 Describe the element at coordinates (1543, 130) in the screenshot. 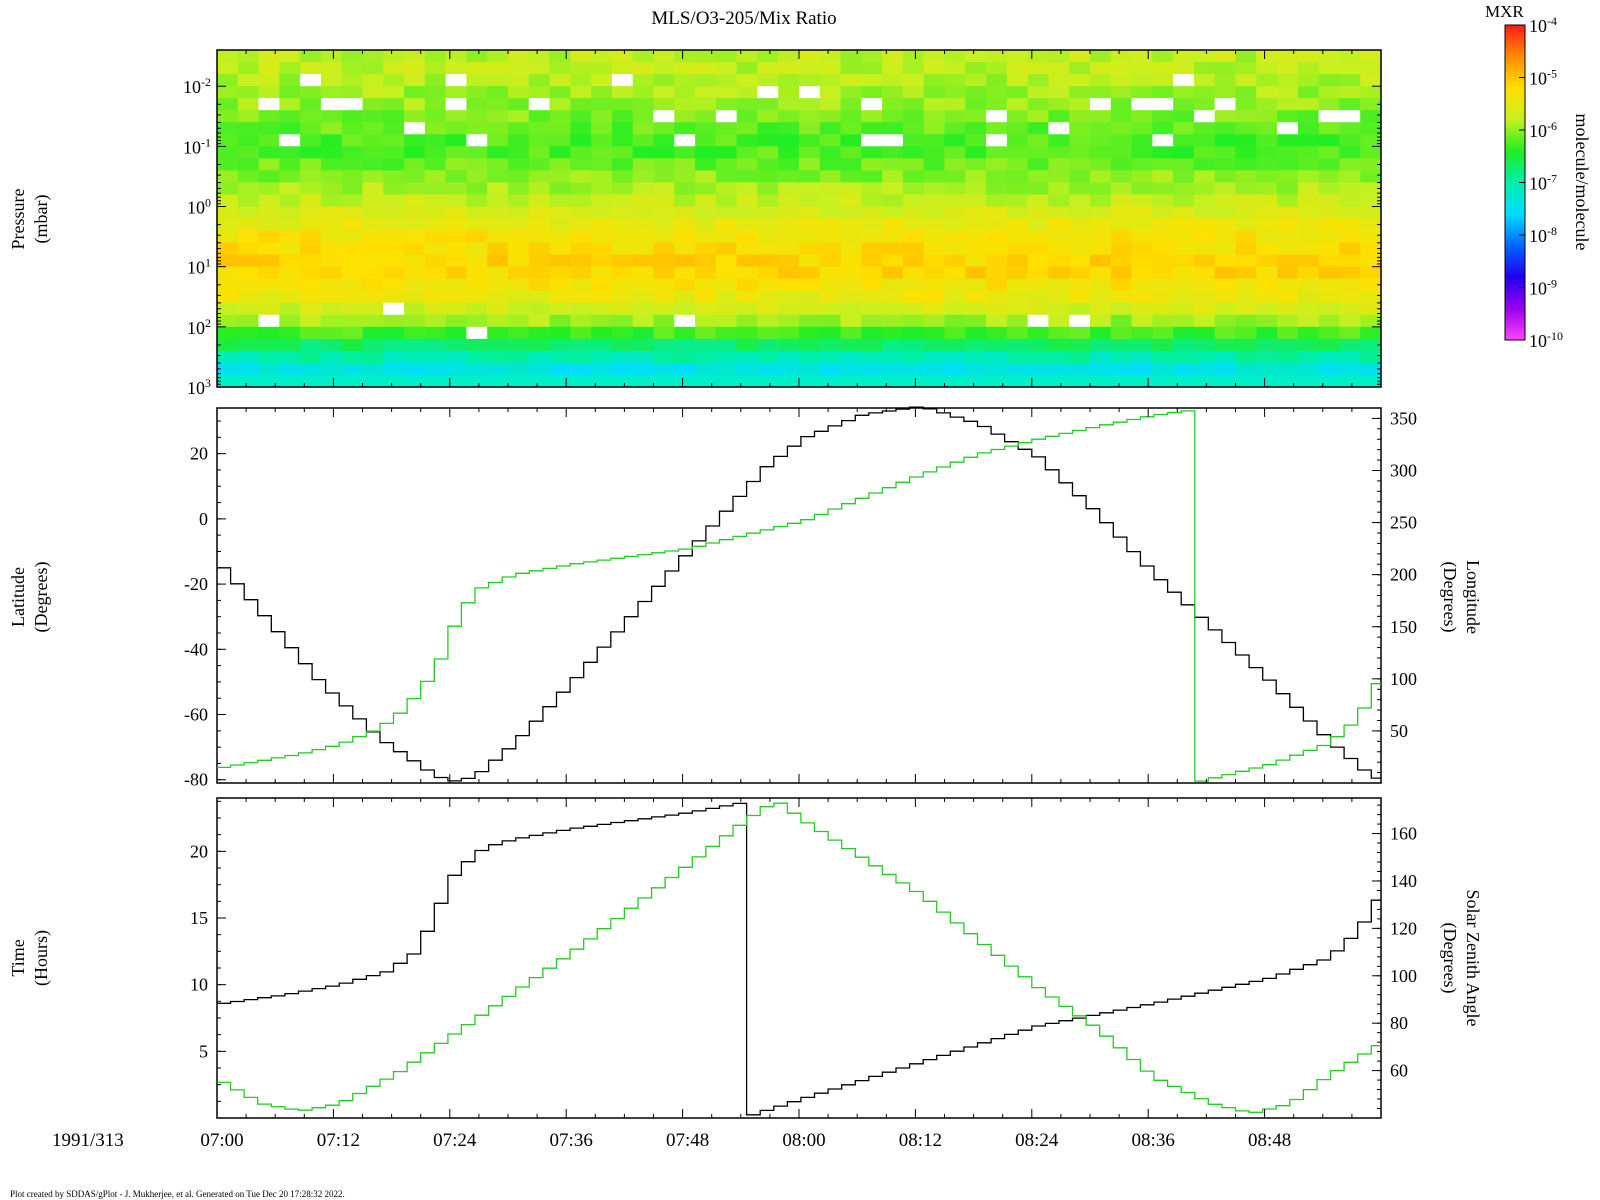

I see `colorbar-tick-label: 10⁻⁶` at that location.